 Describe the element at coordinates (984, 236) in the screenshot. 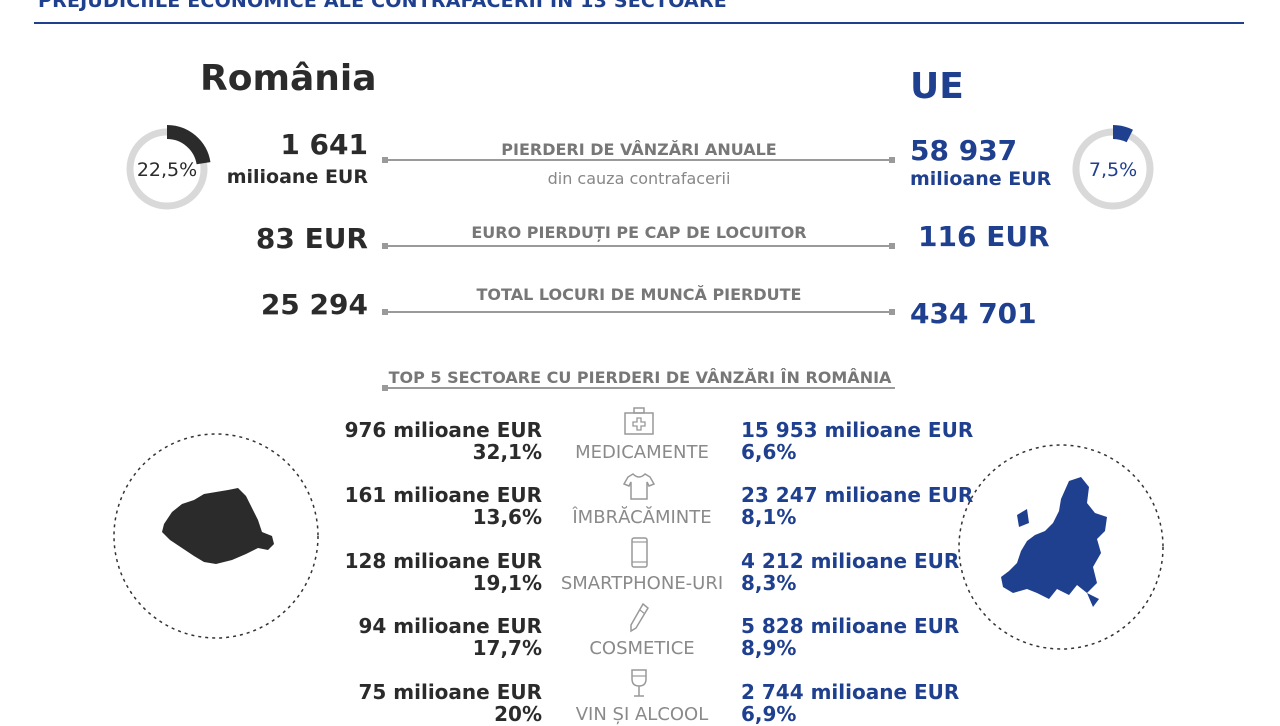

I see `eu-per-capita: 116 EUR` at that location.